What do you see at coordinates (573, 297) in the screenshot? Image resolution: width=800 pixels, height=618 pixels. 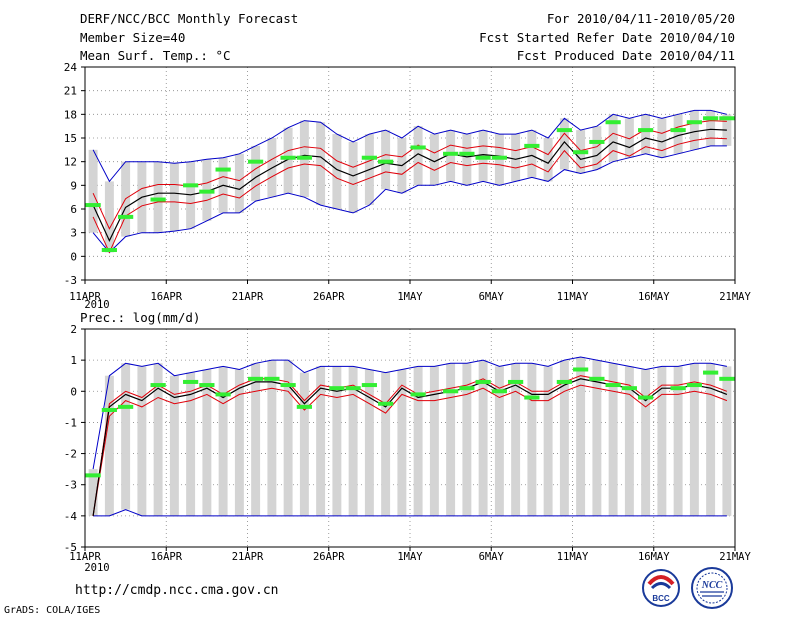 I see `x-tick-label: 11MAY` at bounding box center [573, 297].